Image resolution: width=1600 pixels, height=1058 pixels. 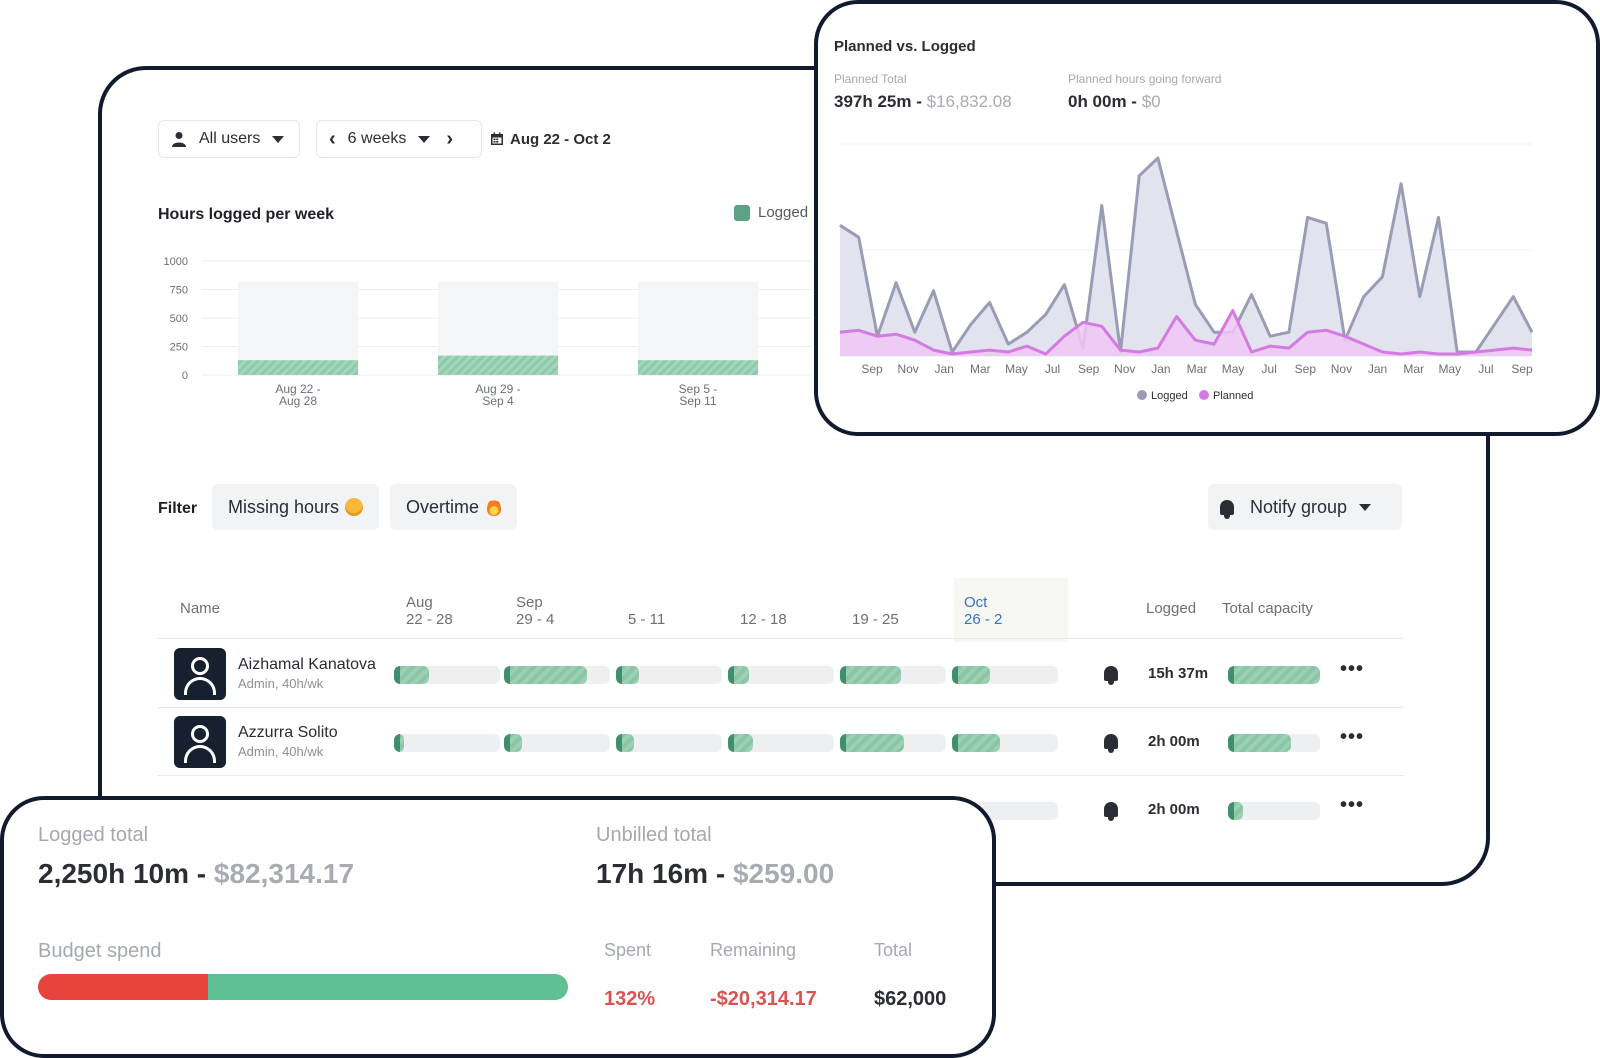 What do you see at coordinates (179, 348) in the screenshot?
I see `y-tick-label: 250` at bounding box center [179, 348].